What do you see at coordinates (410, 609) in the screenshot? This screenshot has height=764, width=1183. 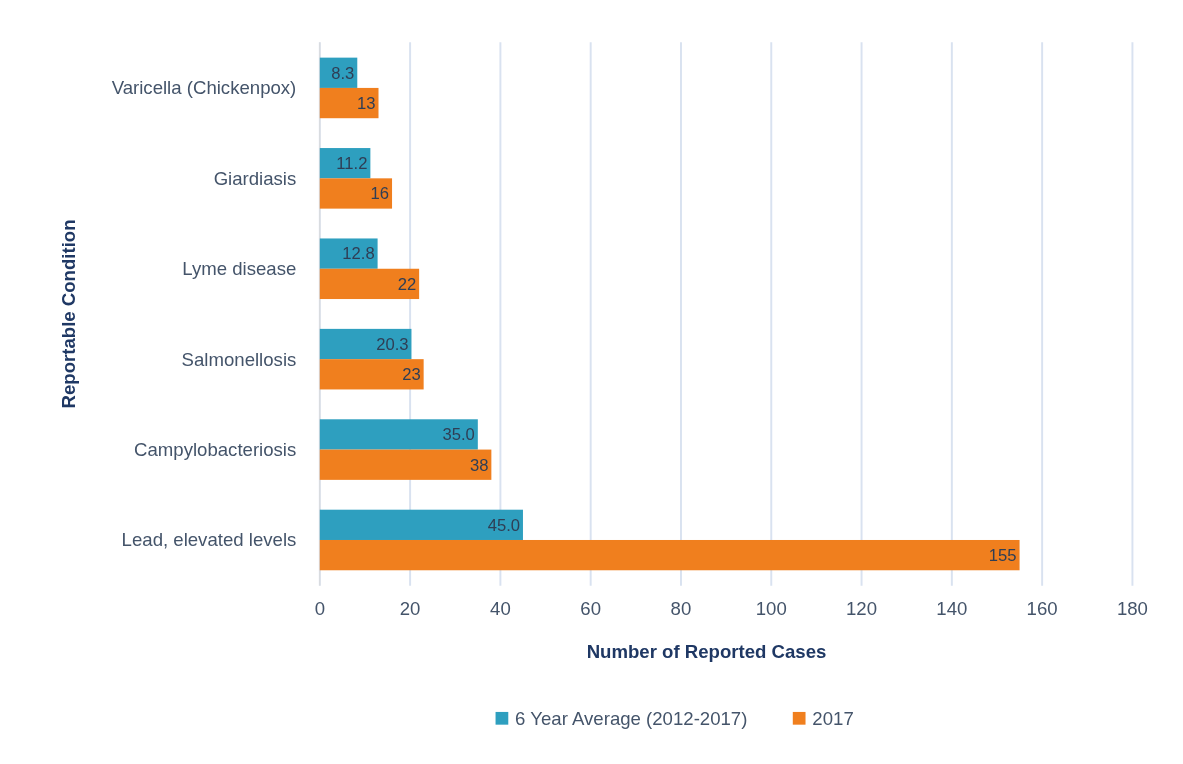 I see `x-tick-label: 20` at bounding box center [410, 609].